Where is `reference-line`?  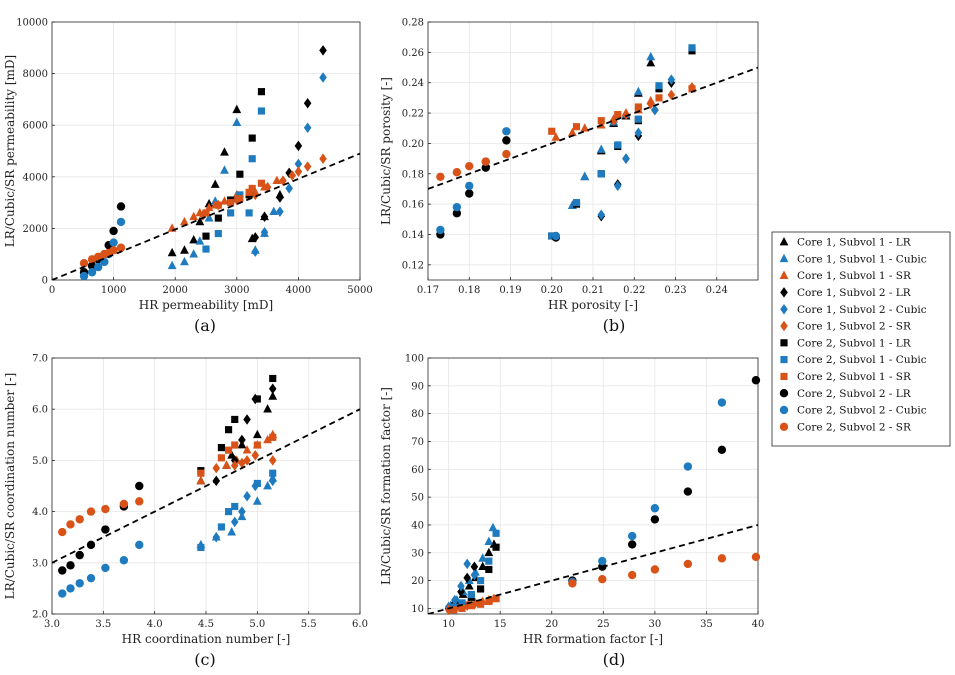 reference-line is located at coordinates (593, 128).